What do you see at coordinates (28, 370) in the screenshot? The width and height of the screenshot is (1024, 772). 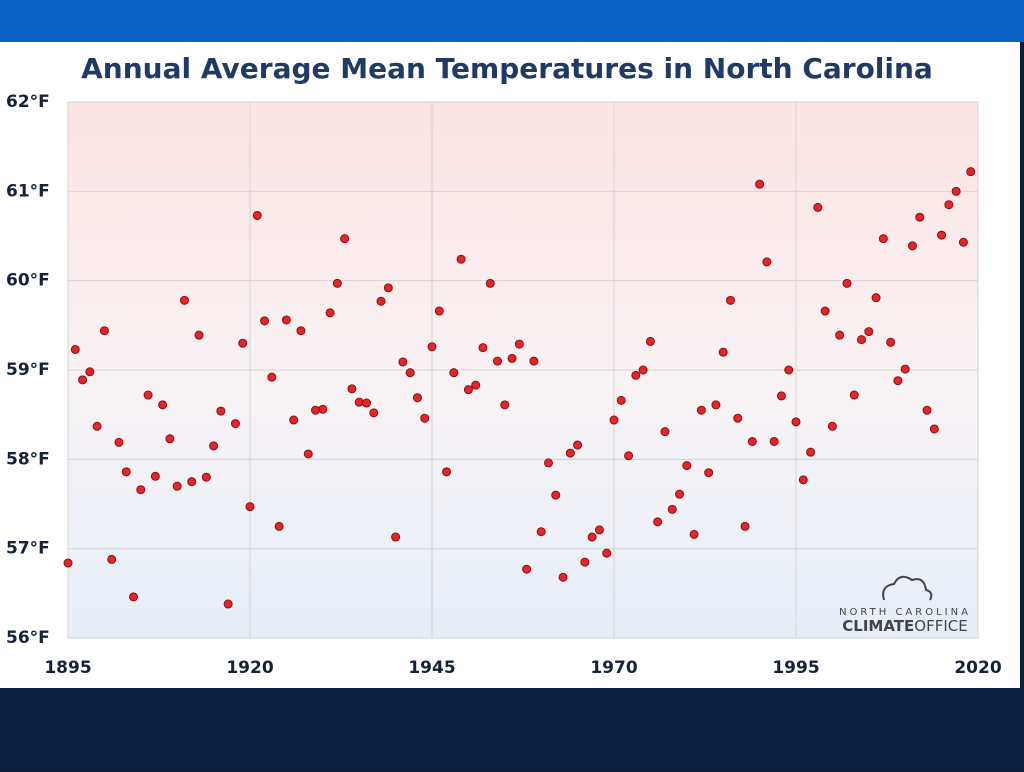 I see `y-tick-label: 59°F` at bounding box center [28, 370].